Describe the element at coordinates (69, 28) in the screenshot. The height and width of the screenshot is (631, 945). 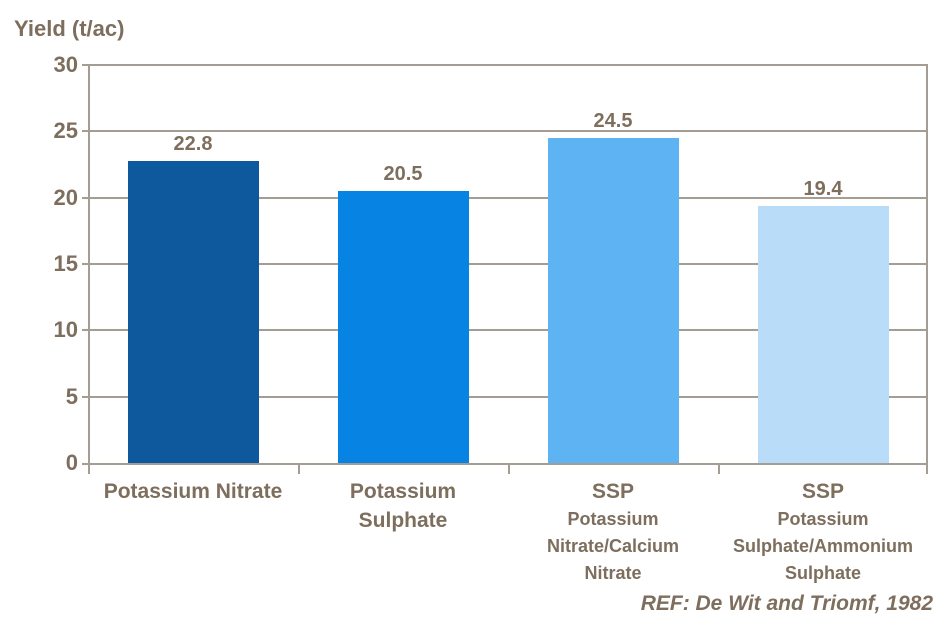
I see `yield-axis-title: Yield (t/ac)` at that location.